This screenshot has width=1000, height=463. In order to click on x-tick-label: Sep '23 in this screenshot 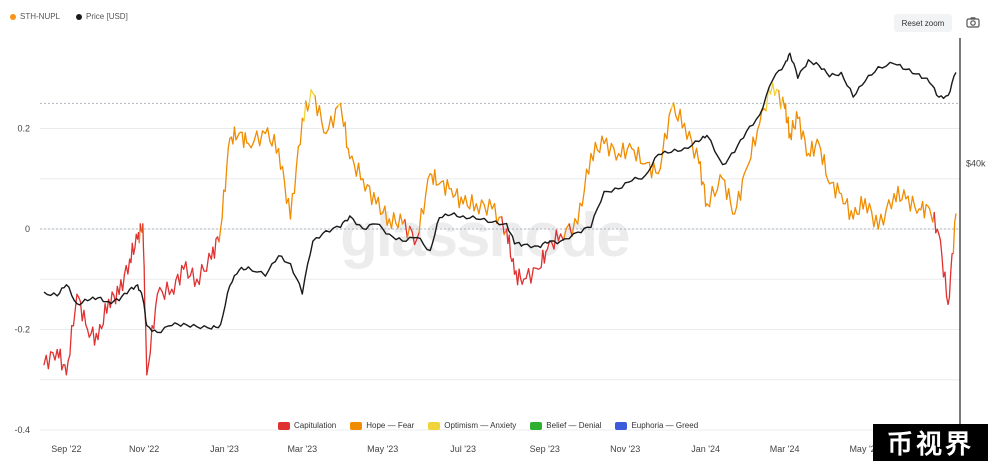, I will do `click(545, 449)`.